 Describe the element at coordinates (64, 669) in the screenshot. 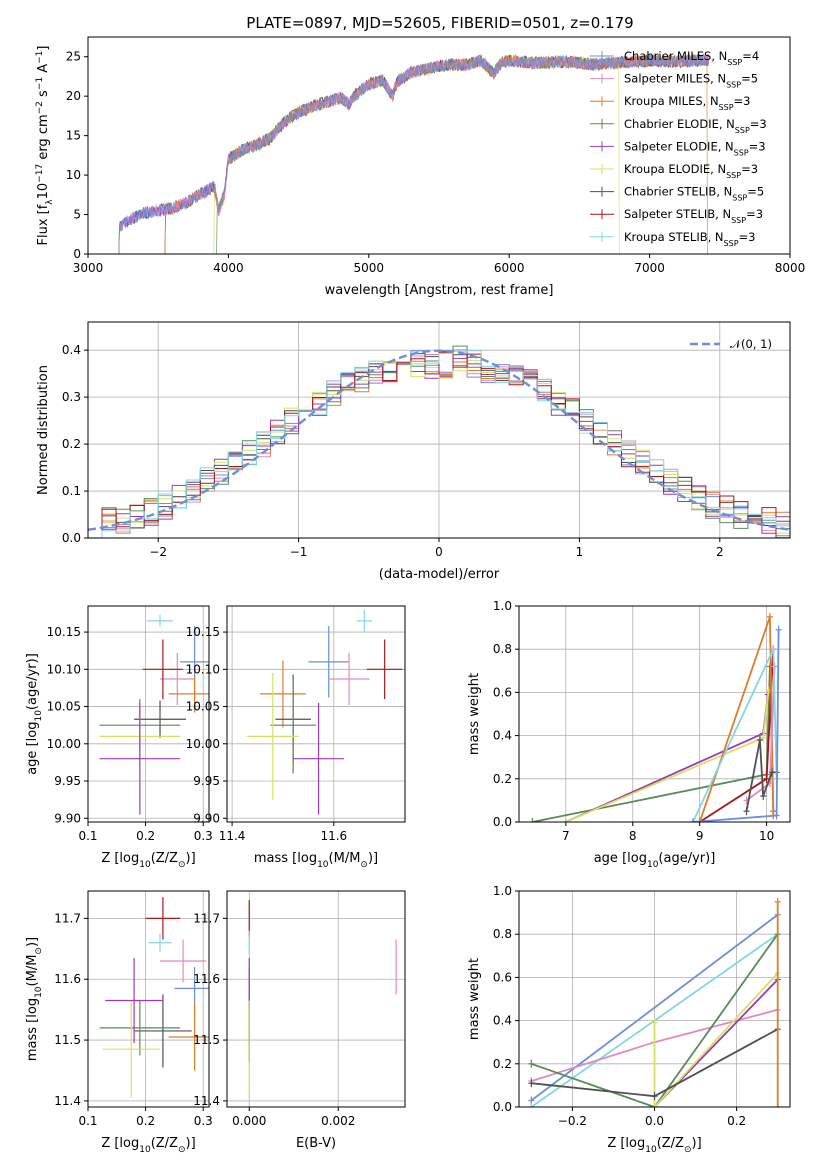

I see `y-tick-label: 10.10` at that location.